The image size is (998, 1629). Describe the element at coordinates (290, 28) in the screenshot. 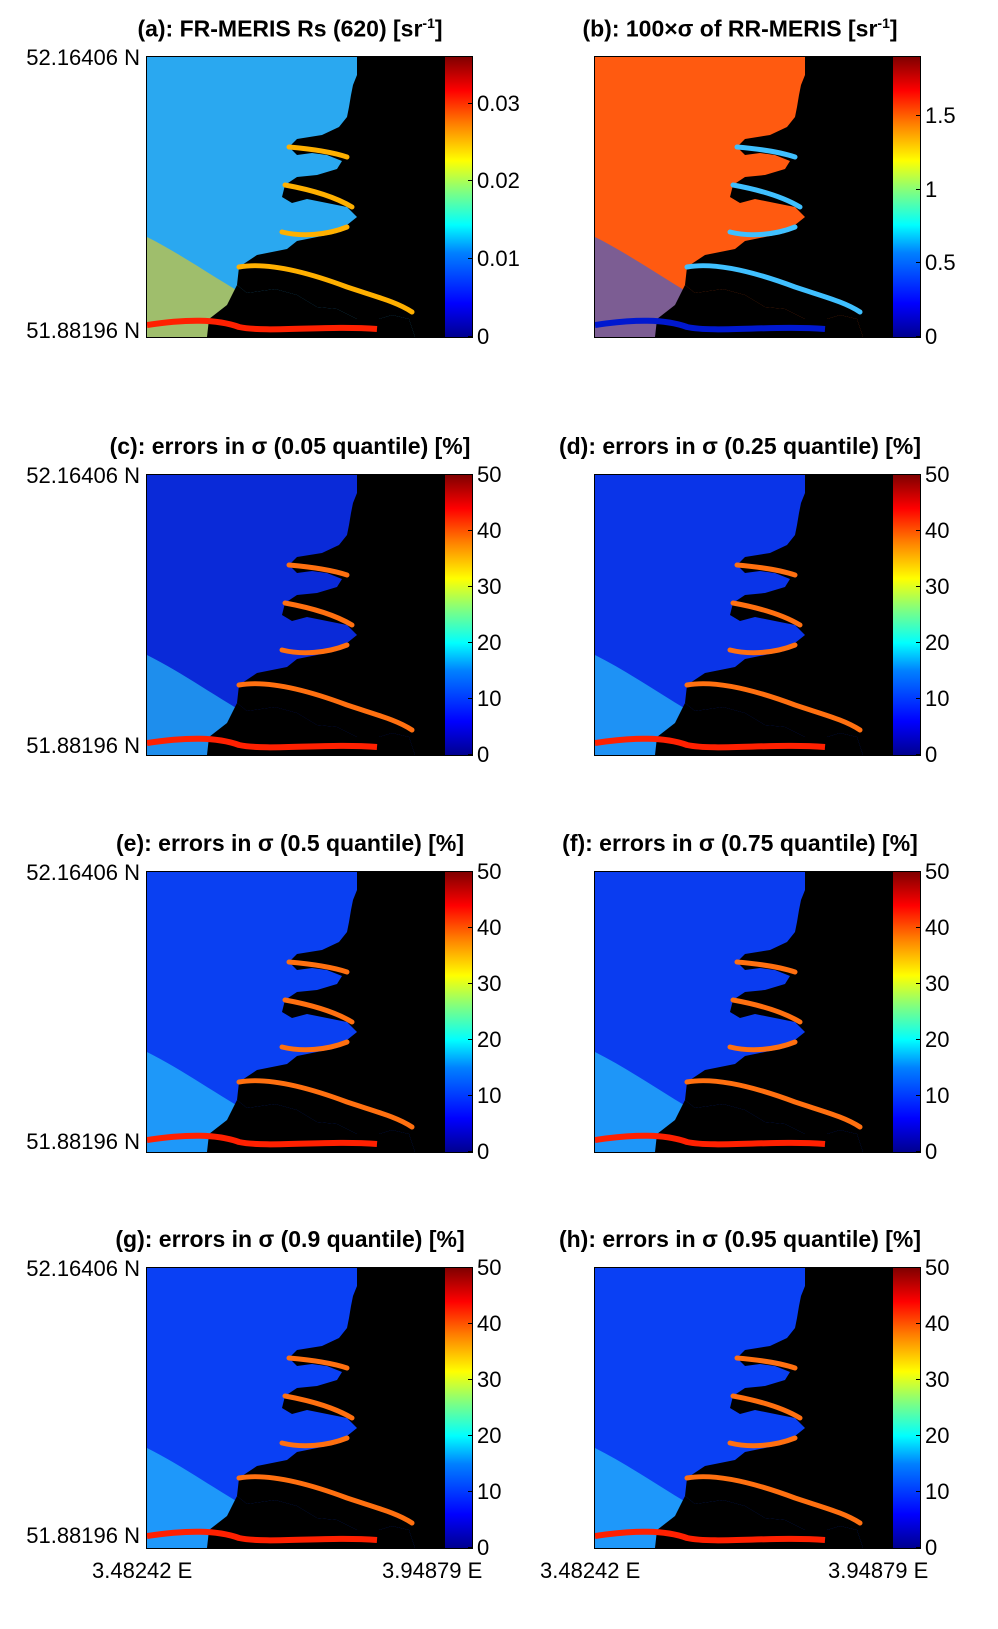

I see `panel-title: (a): FR-MERIS Rs (620) [sr-1]` at that location.